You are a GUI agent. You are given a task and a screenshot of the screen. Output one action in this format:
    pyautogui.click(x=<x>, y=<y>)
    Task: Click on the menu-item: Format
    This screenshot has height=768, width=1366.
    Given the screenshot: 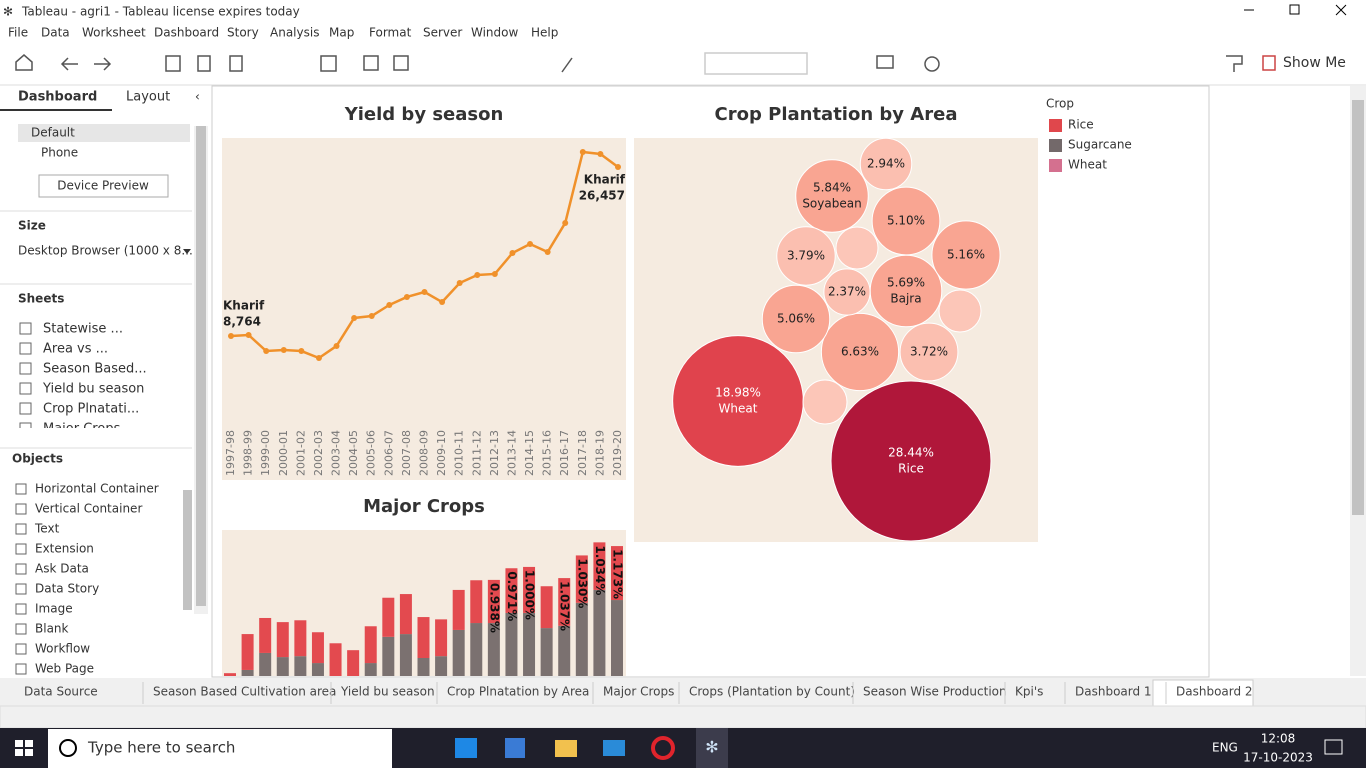 What is the action you would take?
    pyautogui.click(x=390, y=33)
    